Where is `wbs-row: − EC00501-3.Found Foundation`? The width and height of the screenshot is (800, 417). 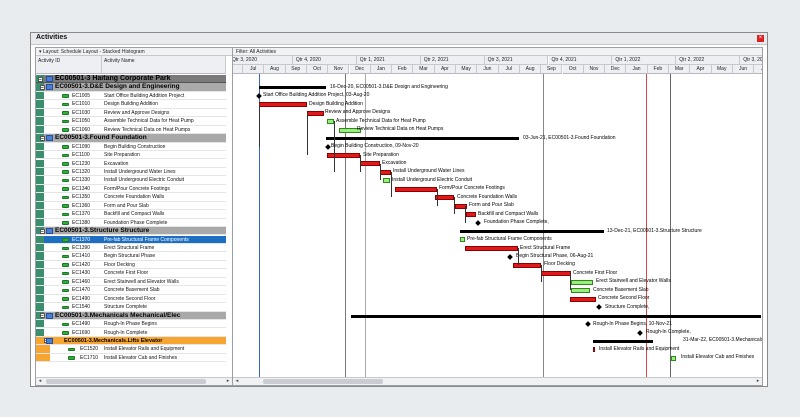
wbs-row: − EC00501-3.Found Foundation is located at coordinates (131, 138).